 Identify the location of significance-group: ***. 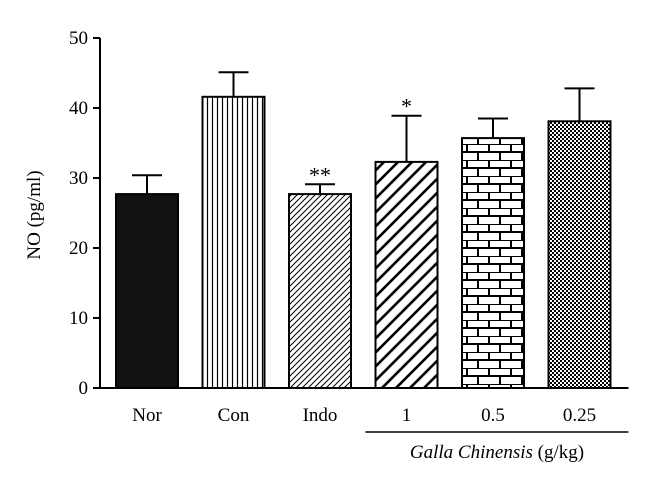
(360, 141).